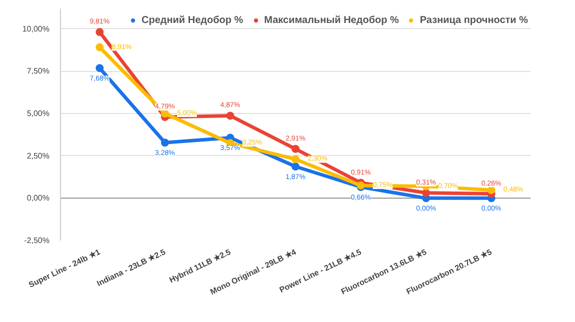  What do you see at coordinates (38, 71) in the screenshot?
I see `y-tick-label: 7,50%` at bounding box center [38, 71].